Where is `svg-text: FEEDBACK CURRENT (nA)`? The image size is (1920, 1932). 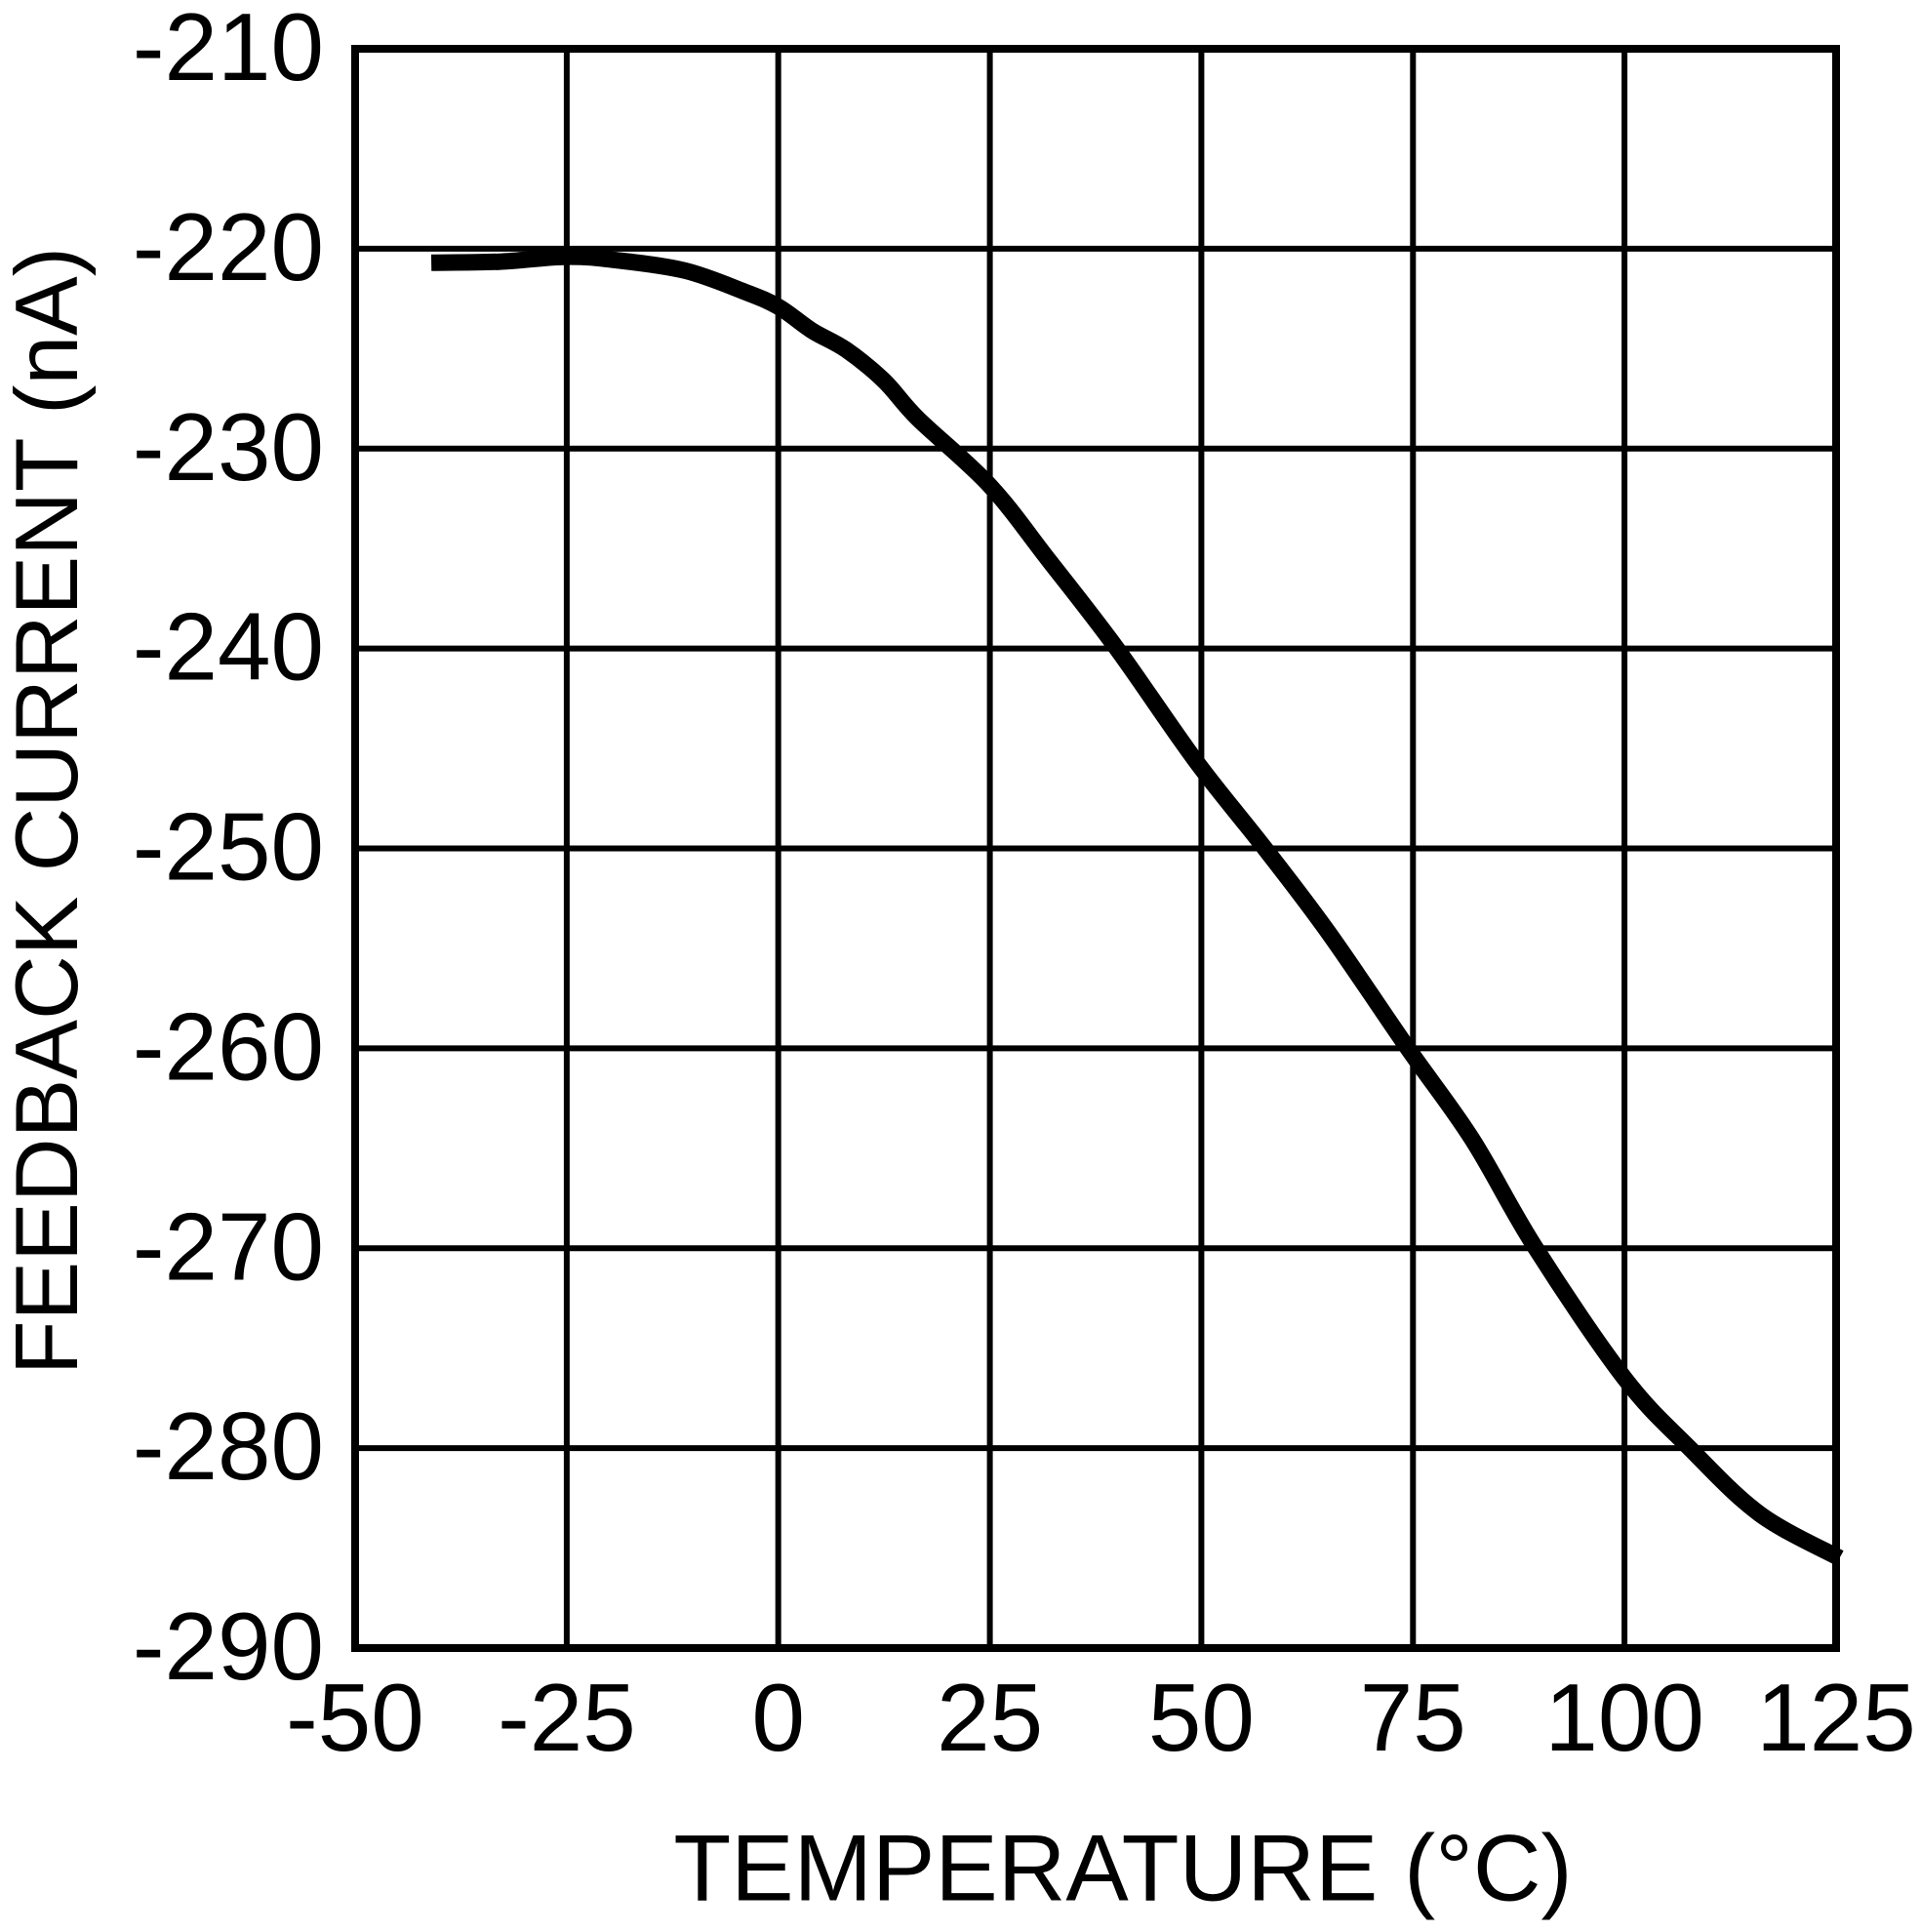
svg-text: FEEDBACK CURRENT (nA) is located at coordinates (48, 811).